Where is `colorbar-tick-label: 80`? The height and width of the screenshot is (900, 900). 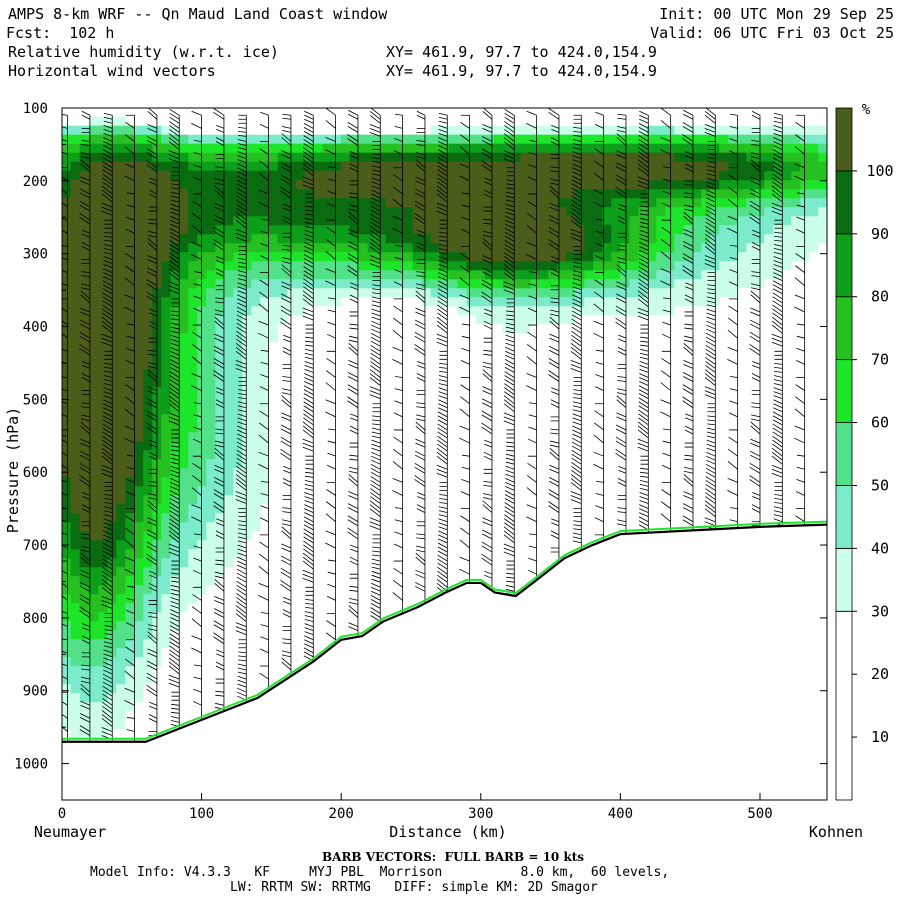
colorbar-tick-label: 80 is located at coordinates (880, 297).